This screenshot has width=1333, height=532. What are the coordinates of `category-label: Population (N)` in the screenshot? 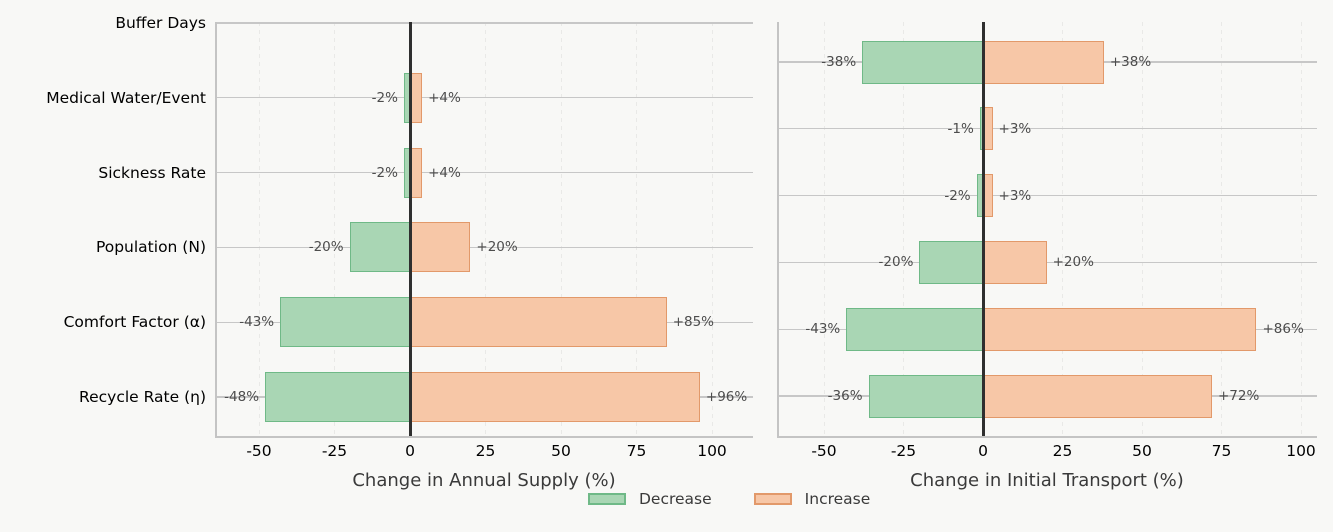 It's located at (150, 247).